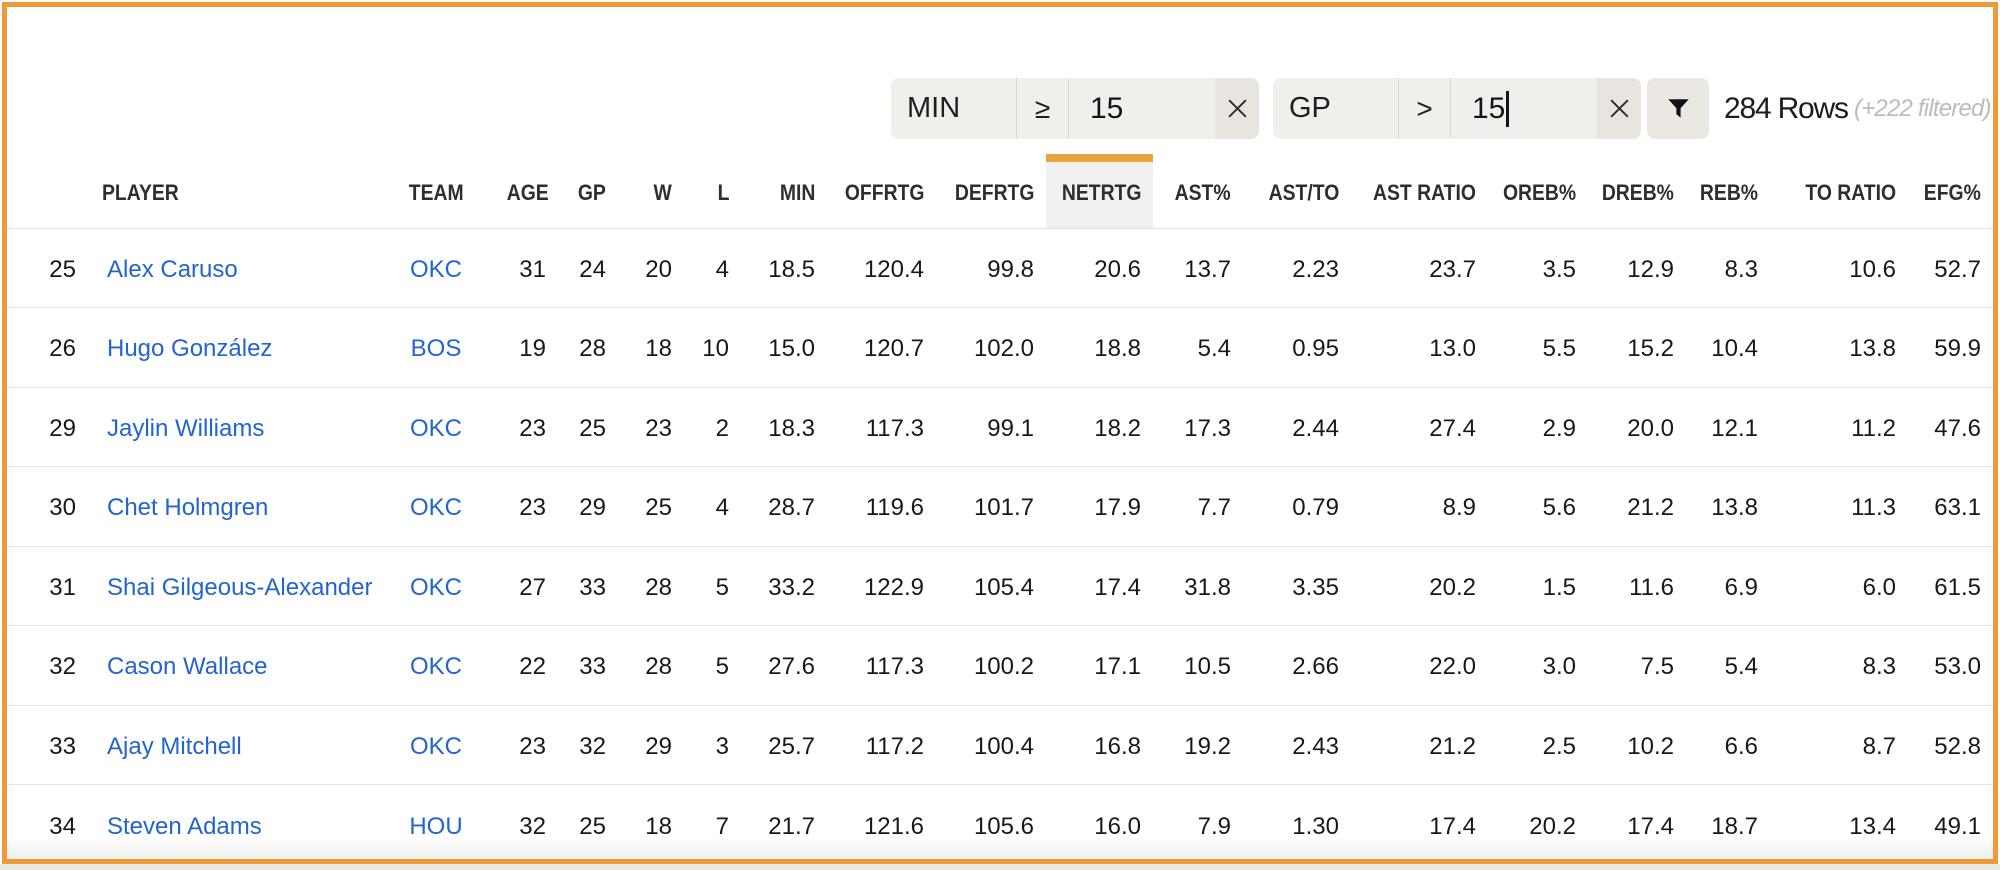 The width and height of the screenshot is (2000, 870). What do you see at coordinates (1310, 108) in the screenshot?
I see `filter-field-select: GP` at bounding box center [1310, 108].